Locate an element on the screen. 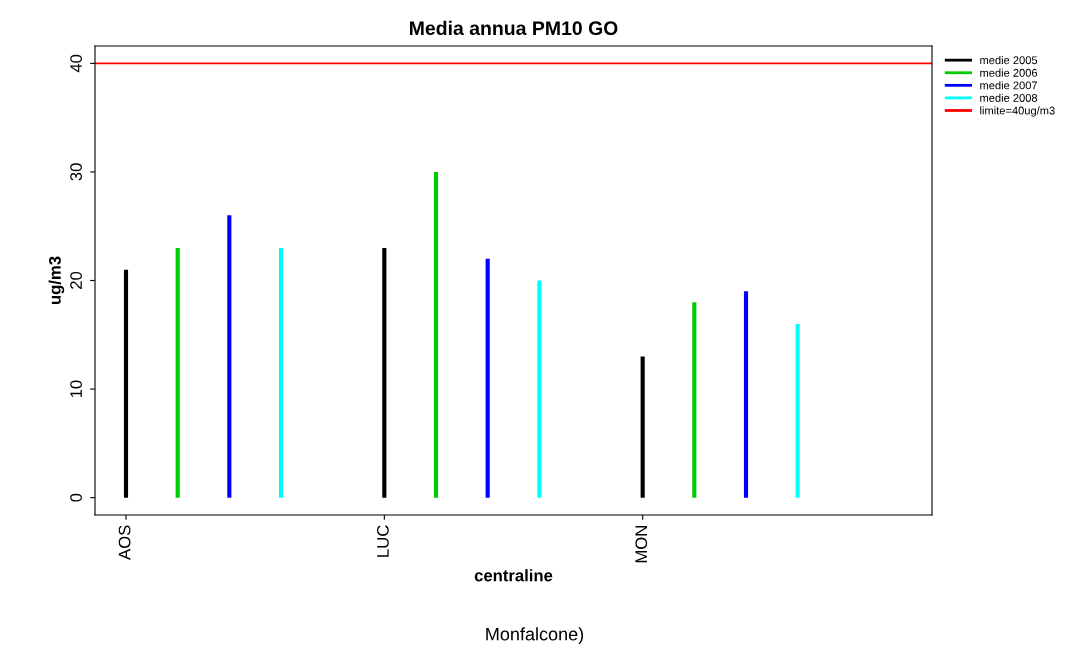 The image size is (1069, 664). chart-title: Media annua PM10 GO is located at coordinates (514, 28).